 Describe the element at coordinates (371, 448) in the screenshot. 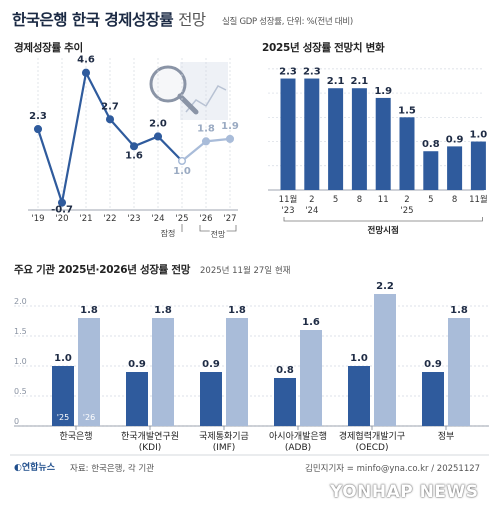

I see `category-sublabel: (OECD)` at that location.